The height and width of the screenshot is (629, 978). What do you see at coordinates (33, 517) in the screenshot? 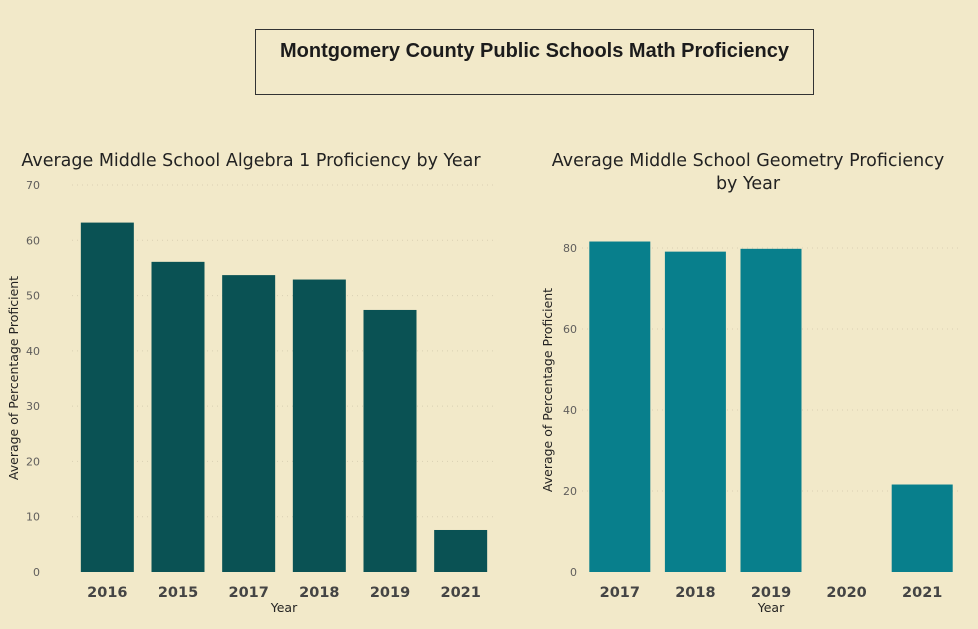
I see `y-tick-label: 10` at bounding box center [33, 517].